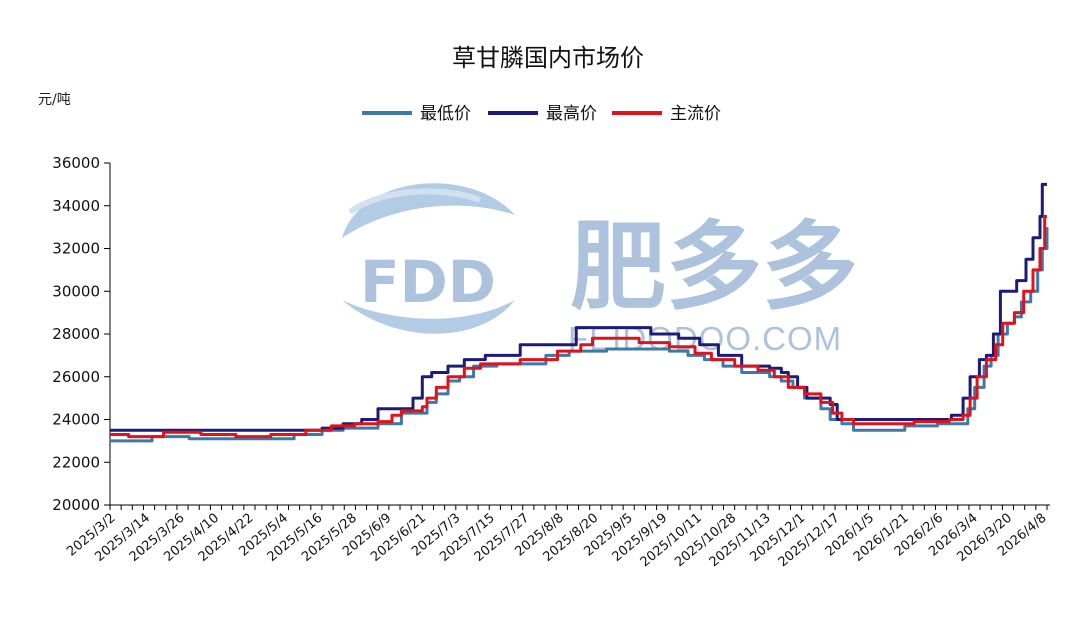 The image size is (1080, 620). Describe the element at coordinates (76, 377) in the screenshot. I see `y-tick-label: 26000` at that location.